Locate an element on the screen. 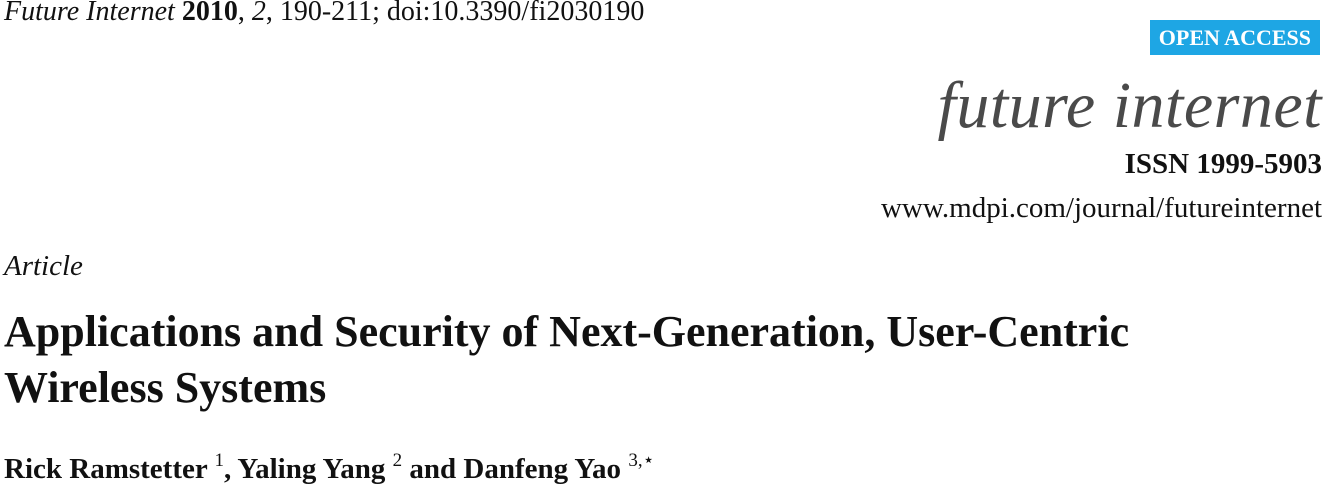 This screenshot has height=489, width=1324. author-affiliation: 3,⋆ is located at coordinates (641, 460).